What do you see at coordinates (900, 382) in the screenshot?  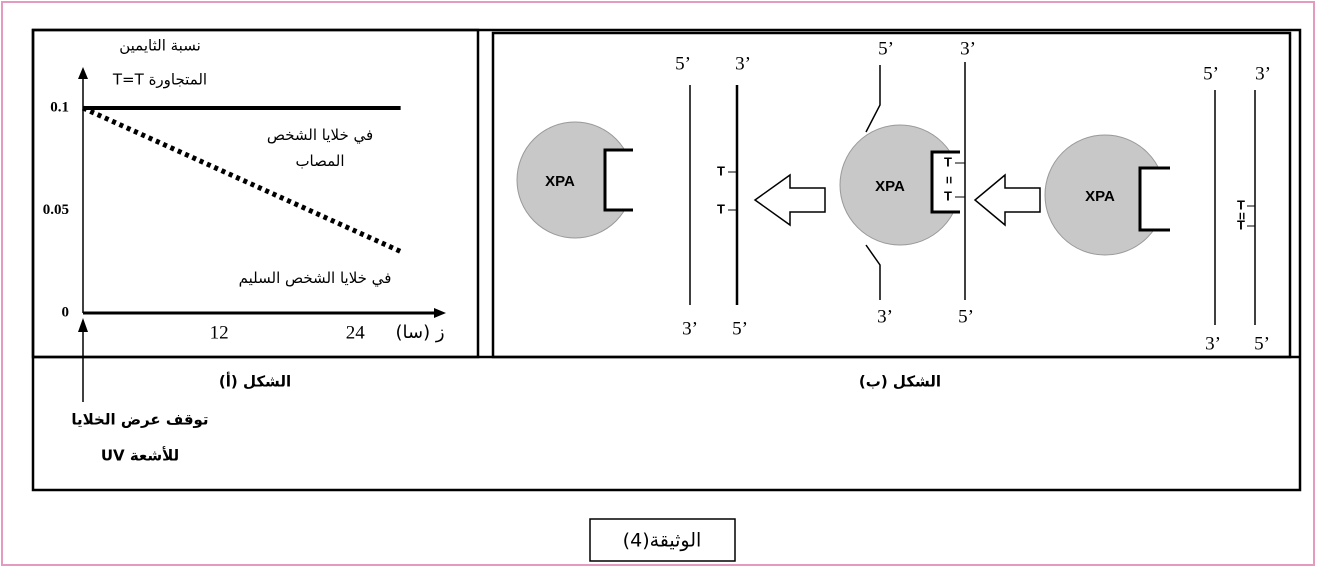 I see `figure-b-caption: الشكل (ب)` at bounding box center [900, 382].